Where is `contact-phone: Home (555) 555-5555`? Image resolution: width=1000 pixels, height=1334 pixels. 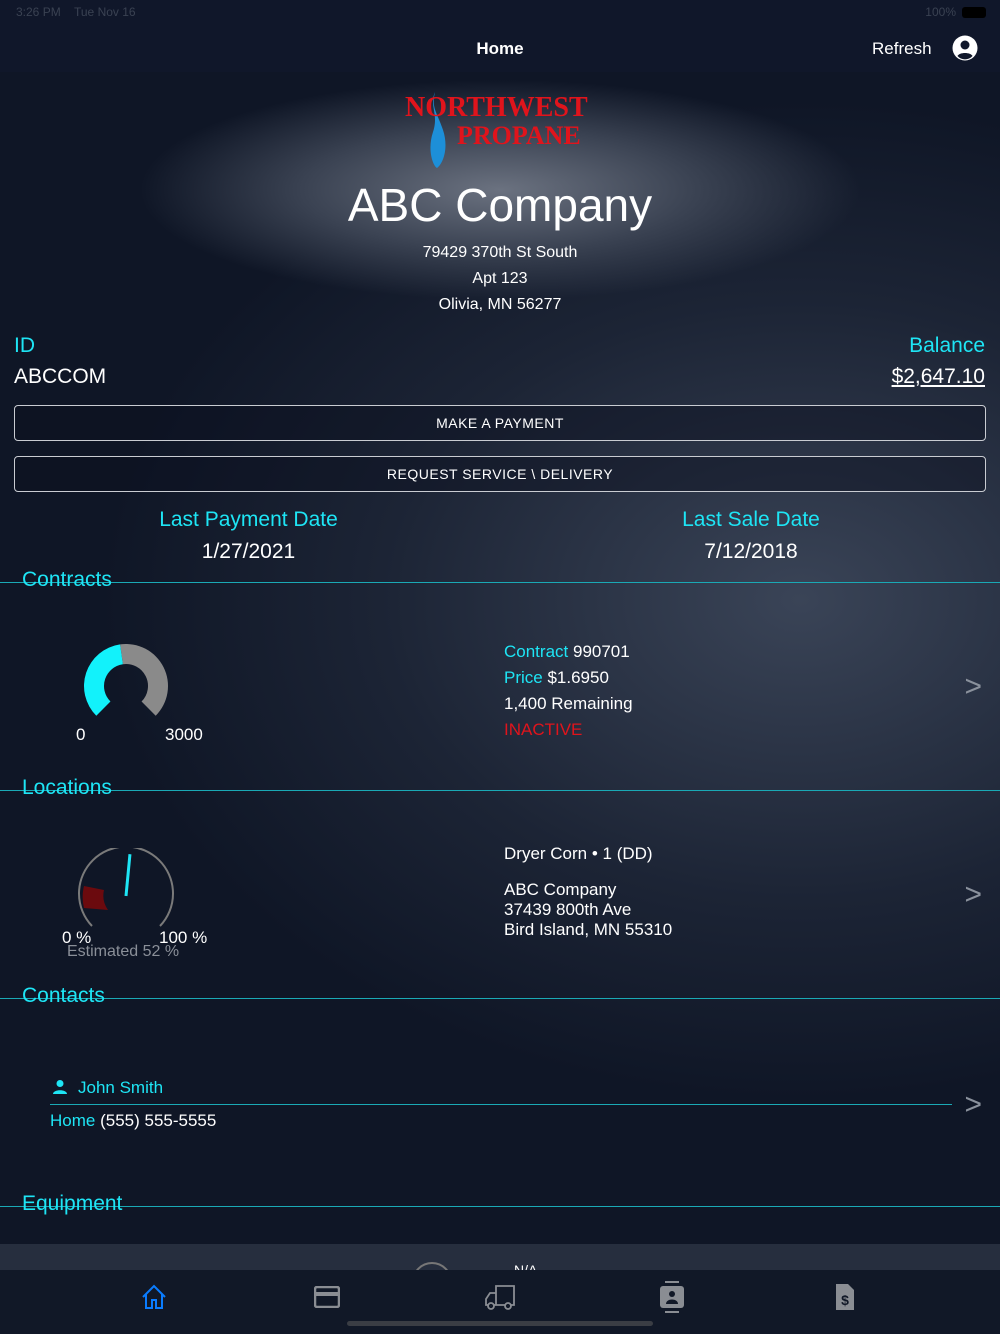 contact-phone: Home (555) 555-5555 is located at coordinates (133, 1121).